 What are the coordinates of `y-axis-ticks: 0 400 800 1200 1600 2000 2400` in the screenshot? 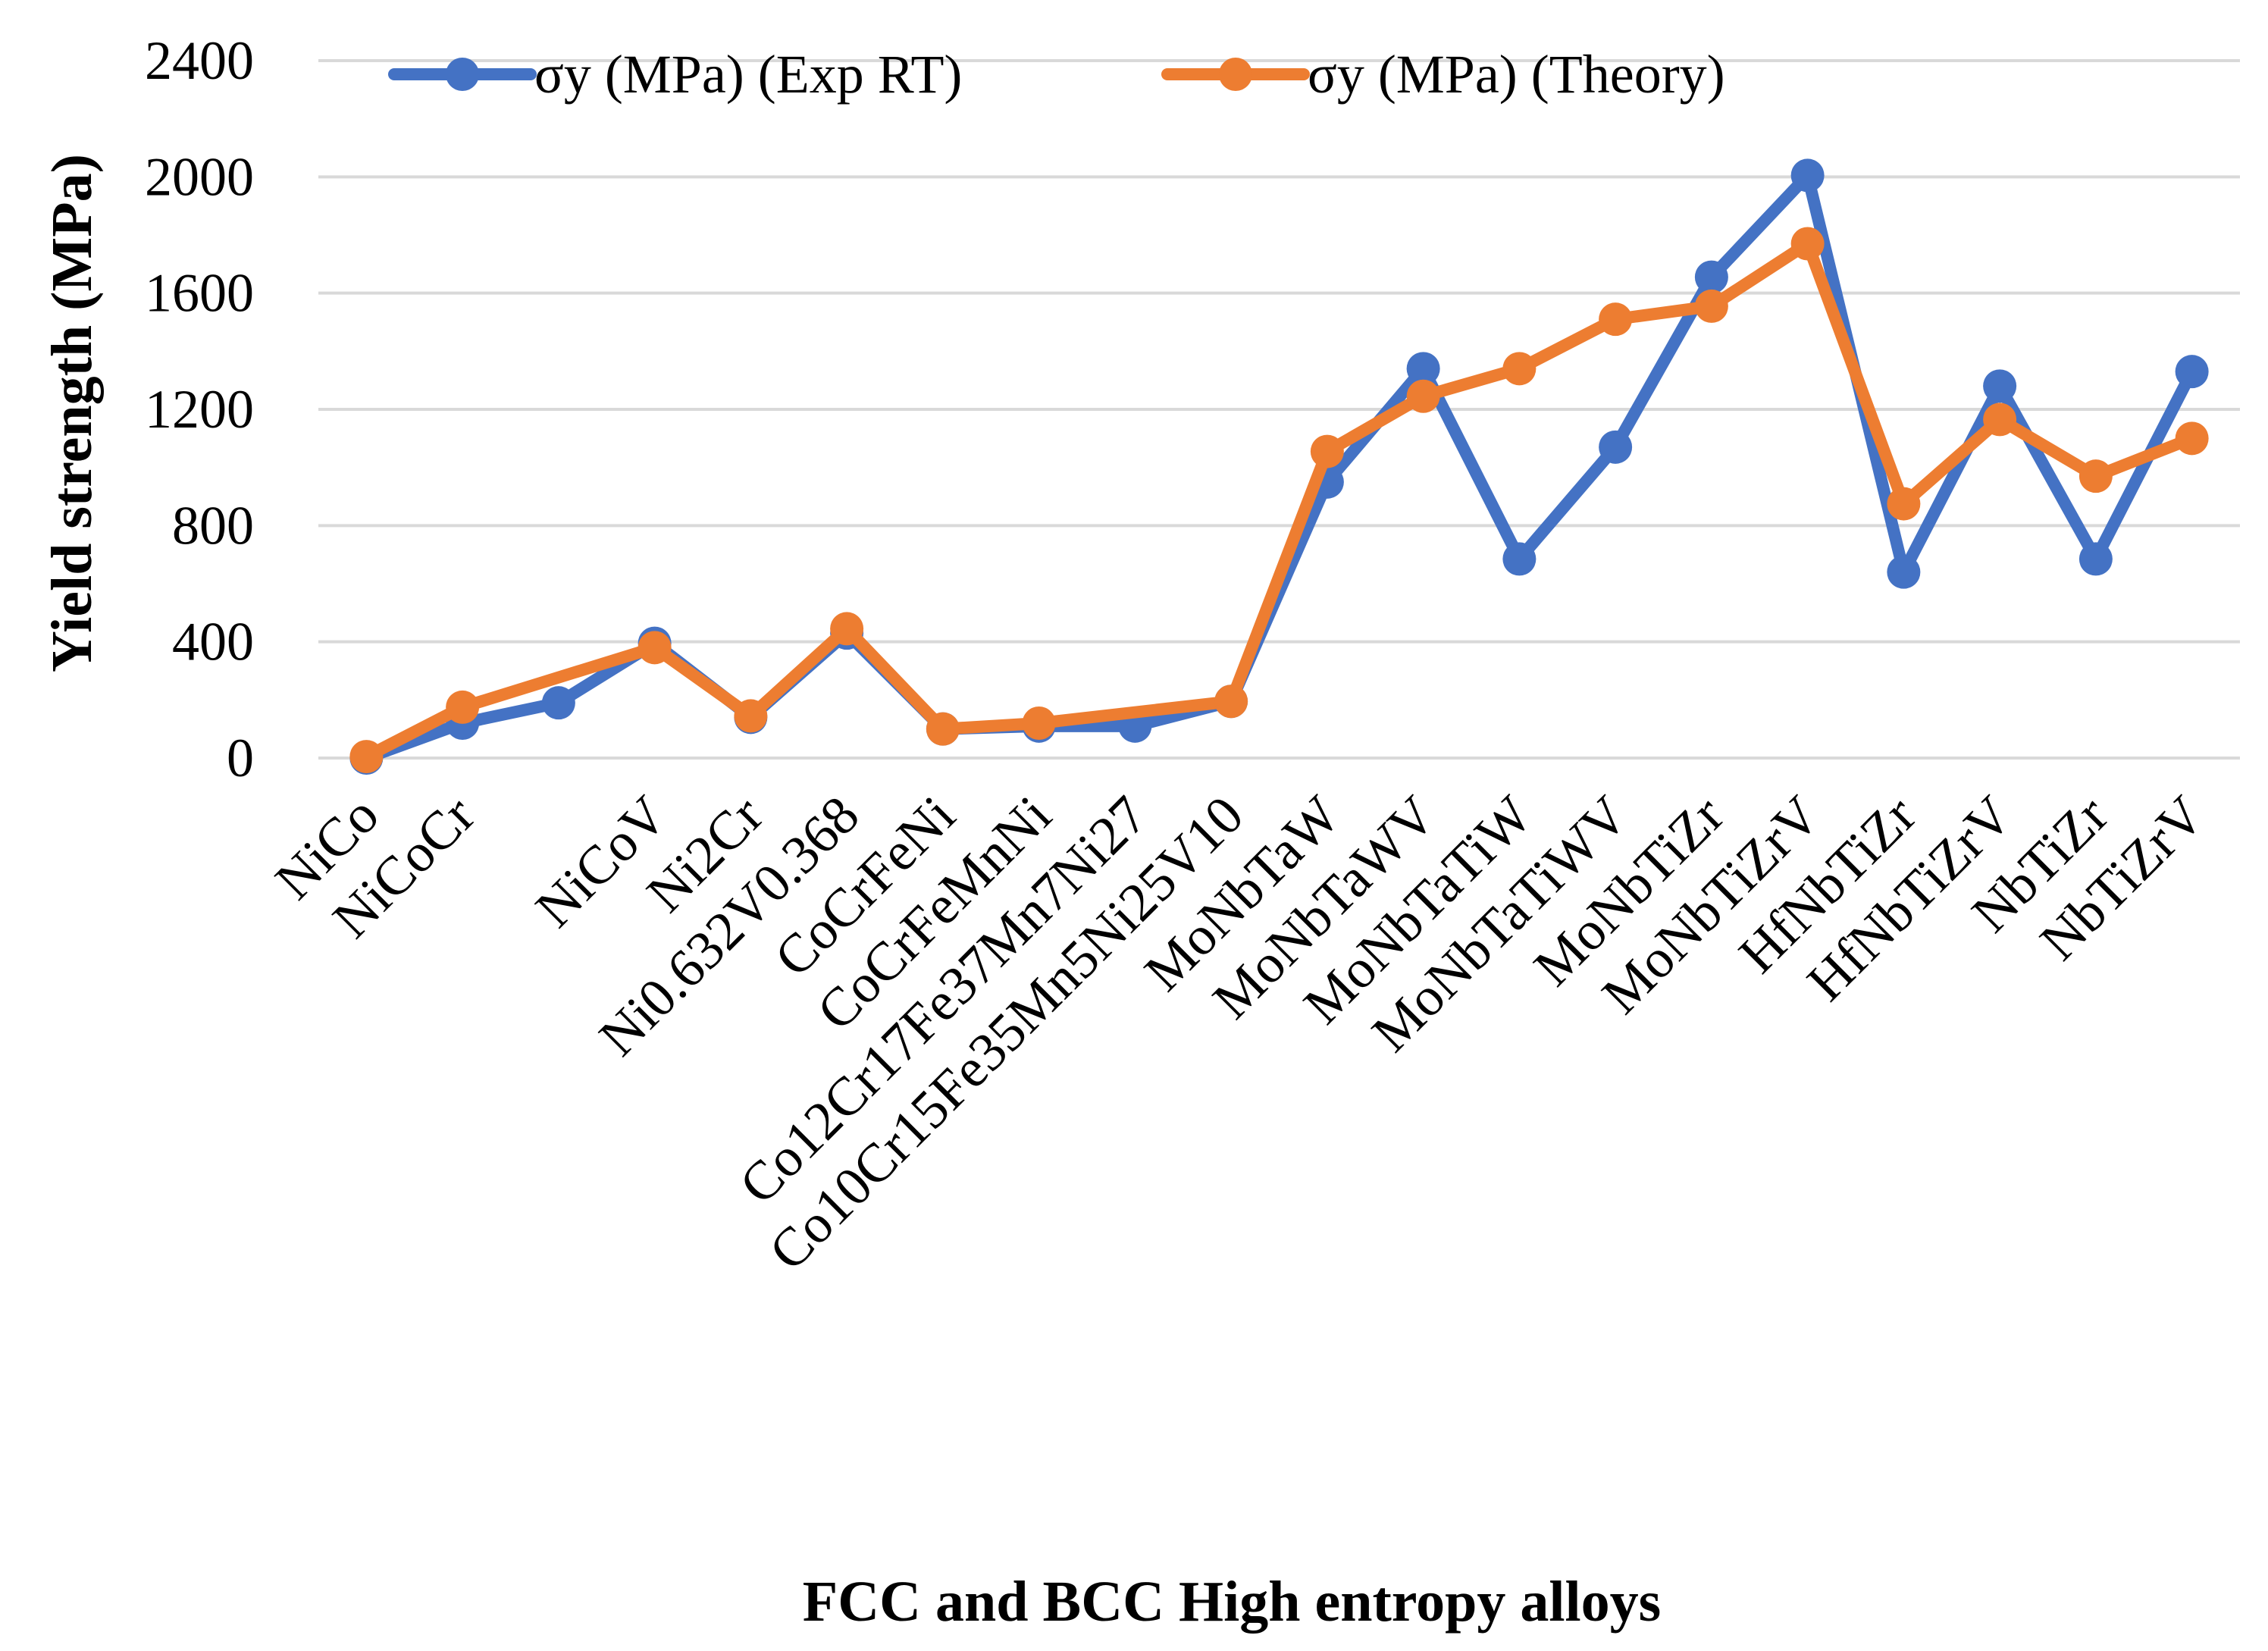 It's located at (199, 409).